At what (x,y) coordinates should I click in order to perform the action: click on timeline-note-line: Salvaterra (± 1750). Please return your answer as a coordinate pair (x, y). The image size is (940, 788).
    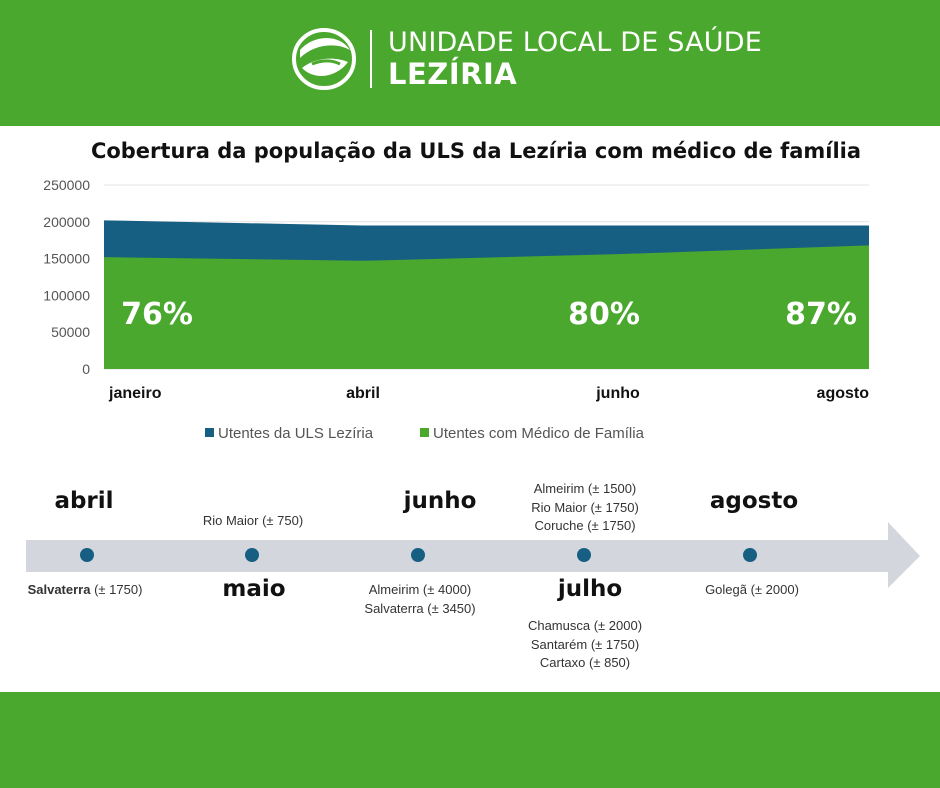
    Looking at the image, I should click on (85, 590).